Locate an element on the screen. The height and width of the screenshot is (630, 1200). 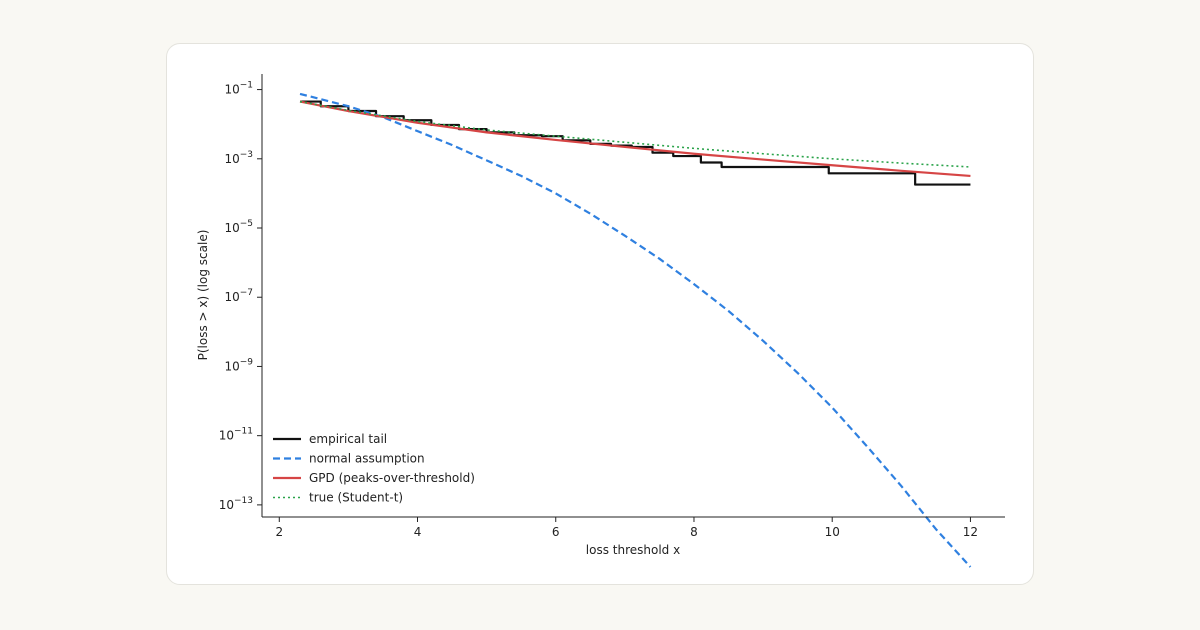
y-axis-label: P(loss > x) (log scale) is located at coordinates (203, 295).